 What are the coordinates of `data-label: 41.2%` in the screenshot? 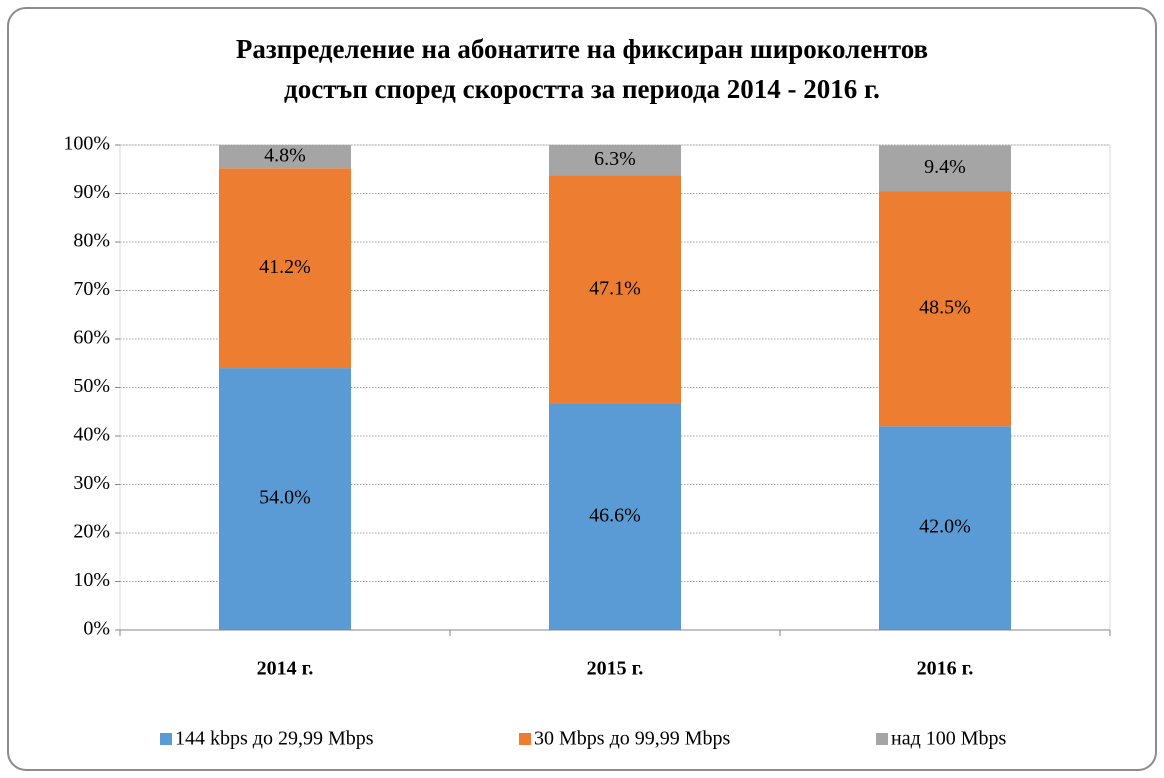 It's located at (285, 267).